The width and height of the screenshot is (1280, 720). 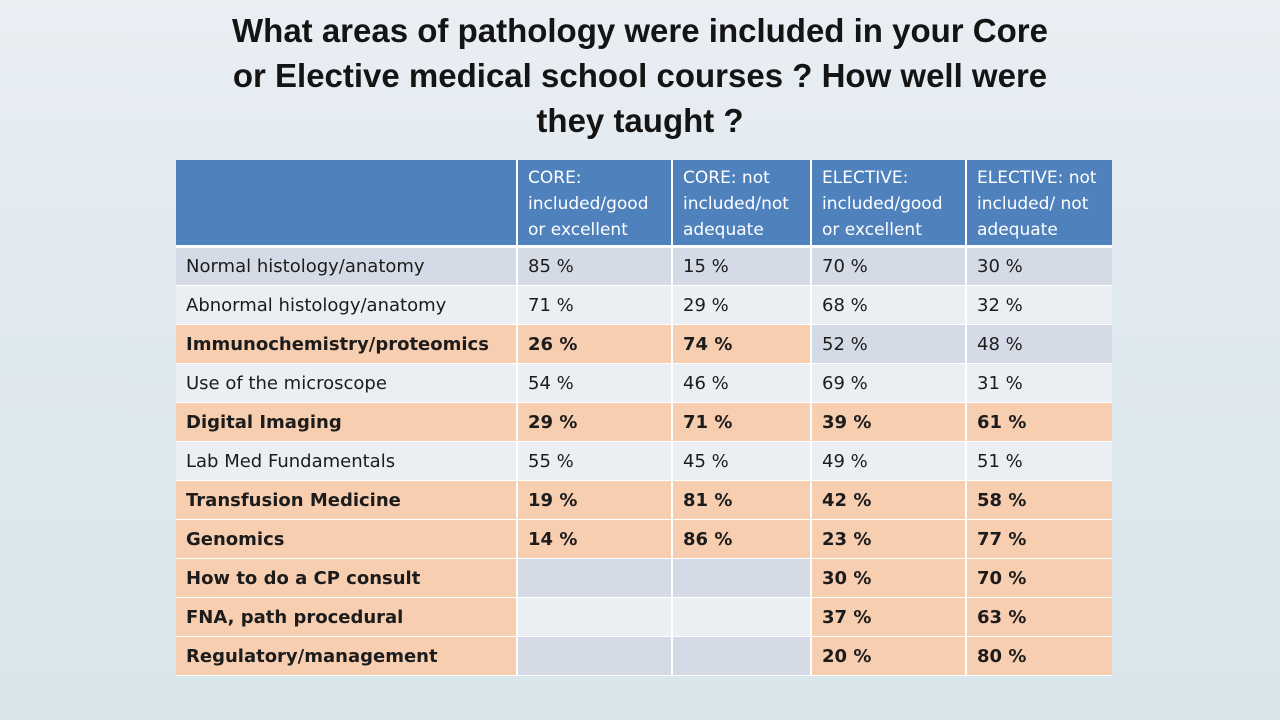 I want to click on elective-not-cell: 80 %, so click(x=1039, y=656).